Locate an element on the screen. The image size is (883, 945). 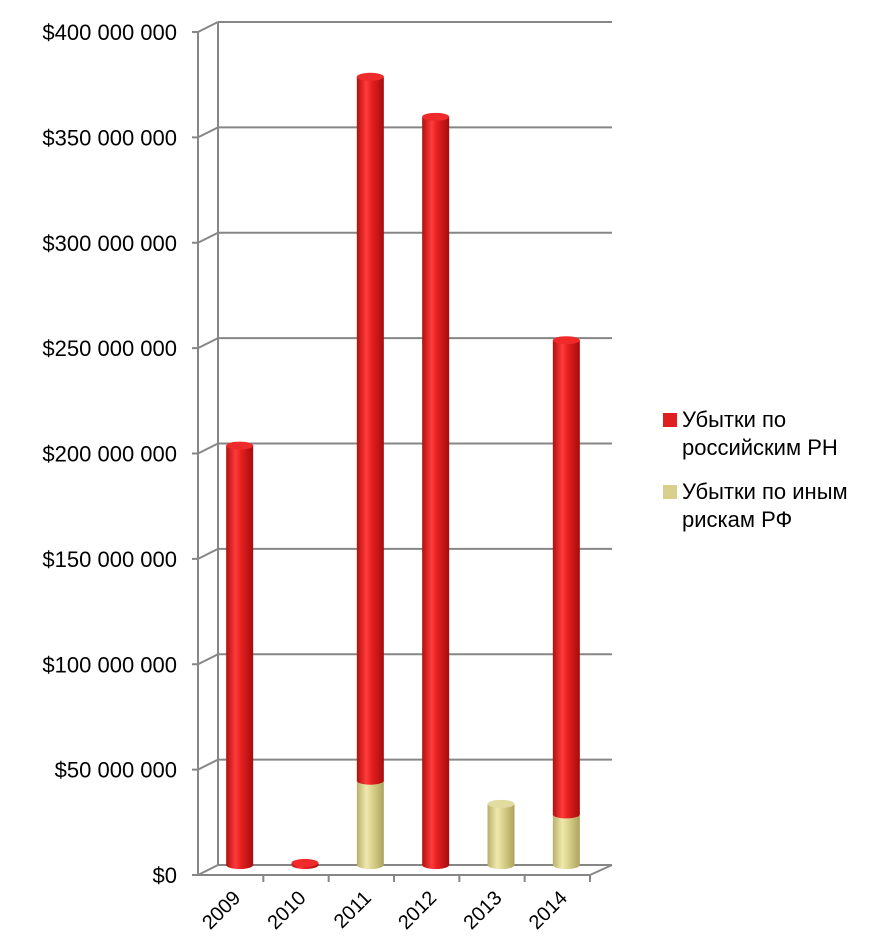
x-tick-label: 2012 is located at coordinates (417, 910).